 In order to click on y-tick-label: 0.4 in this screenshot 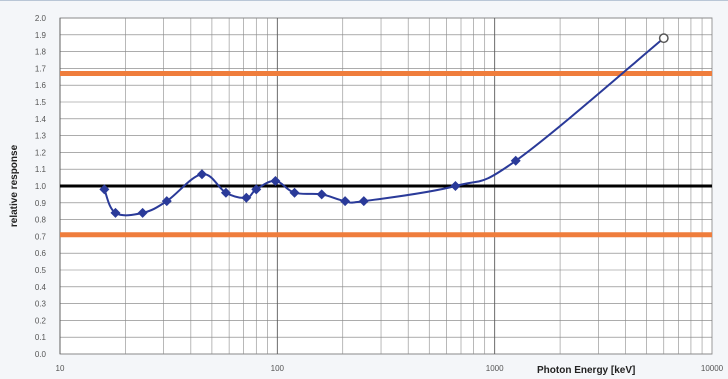, I will do `click(41, 287)`.